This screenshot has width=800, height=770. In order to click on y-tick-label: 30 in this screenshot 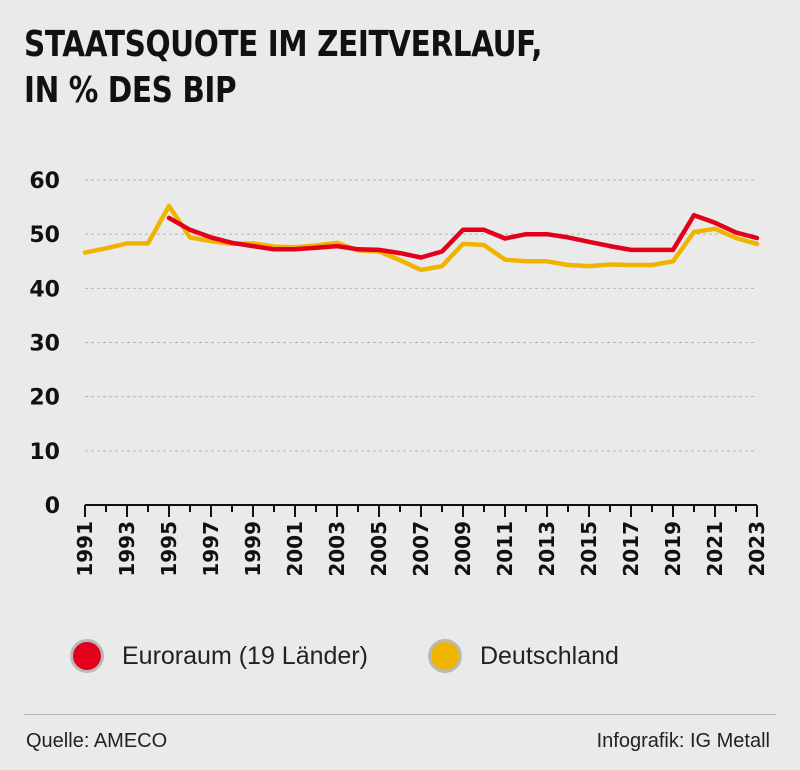, I will do `click(44, 344)`.